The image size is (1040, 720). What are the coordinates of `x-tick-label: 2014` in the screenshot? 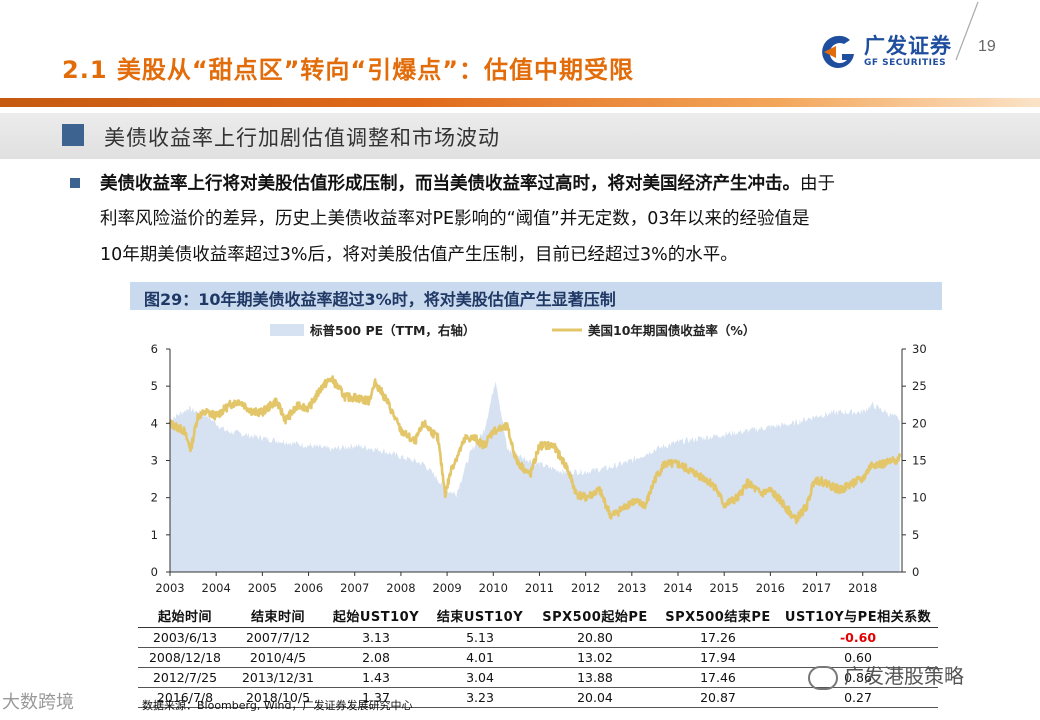 It's located at (677, 588).